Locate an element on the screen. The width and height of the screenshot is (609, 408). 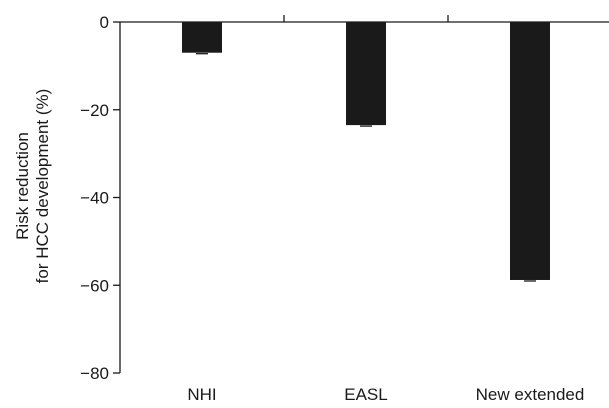
y-tick-label: −40 is located at coordinates (94, 198).